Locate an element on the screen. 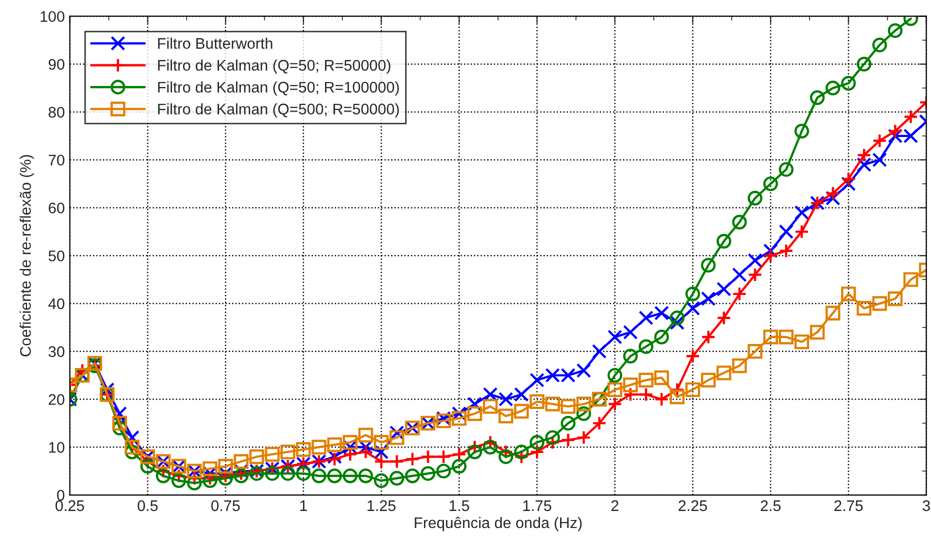 Image resolution: width=931 pixels, height=541 pixels. x-tick-label: 2.75 is located at coordinates (848, 506).